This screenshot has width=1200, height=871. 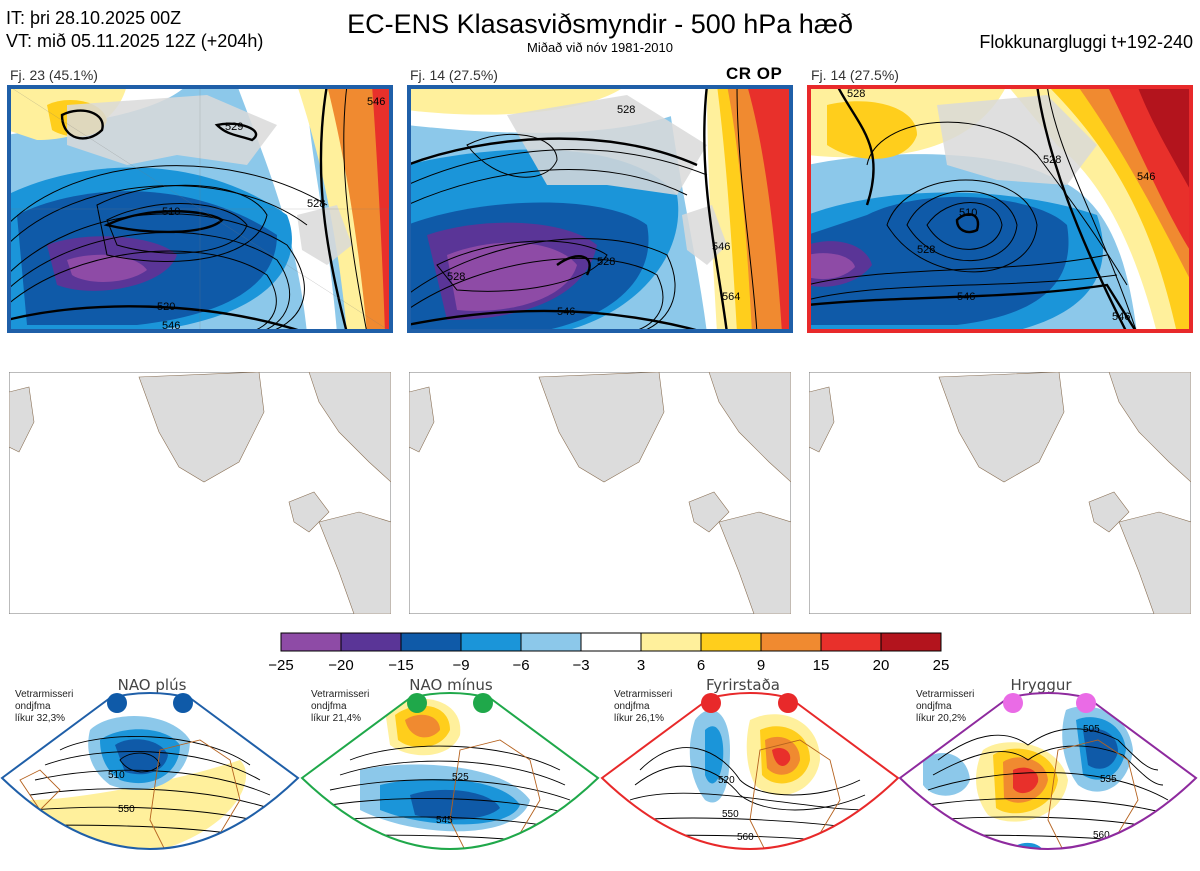 What do you see at coordinates (454, 75) in the screenshot?
I see `cluster-2-label: Fj. 14 (27.5%)` at bounding box center [454, 75].